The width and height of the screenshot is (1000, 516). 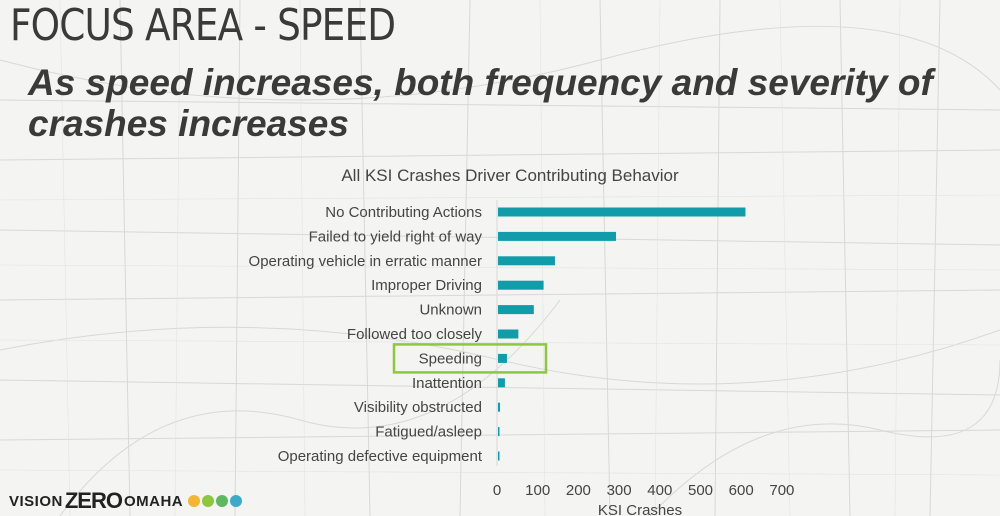 I want to click on logo-vision-text: VISION, so click(x=36, y=501).